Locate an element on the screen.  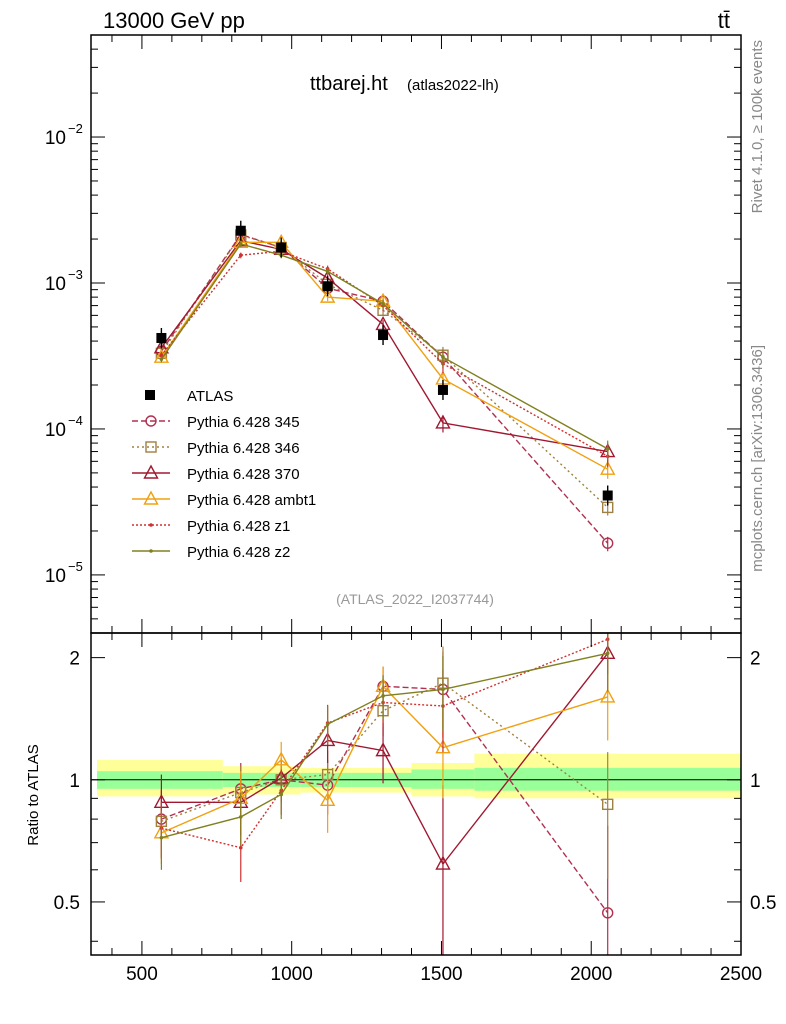
x-tick-label: 2000 is located at coordinates (591, 974).